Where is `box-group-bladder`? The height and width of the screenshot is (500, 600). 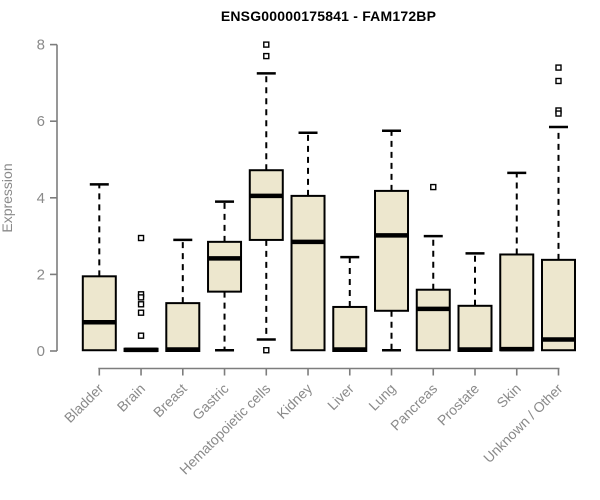
box-group-bladder is located at coordinates (99, 267).